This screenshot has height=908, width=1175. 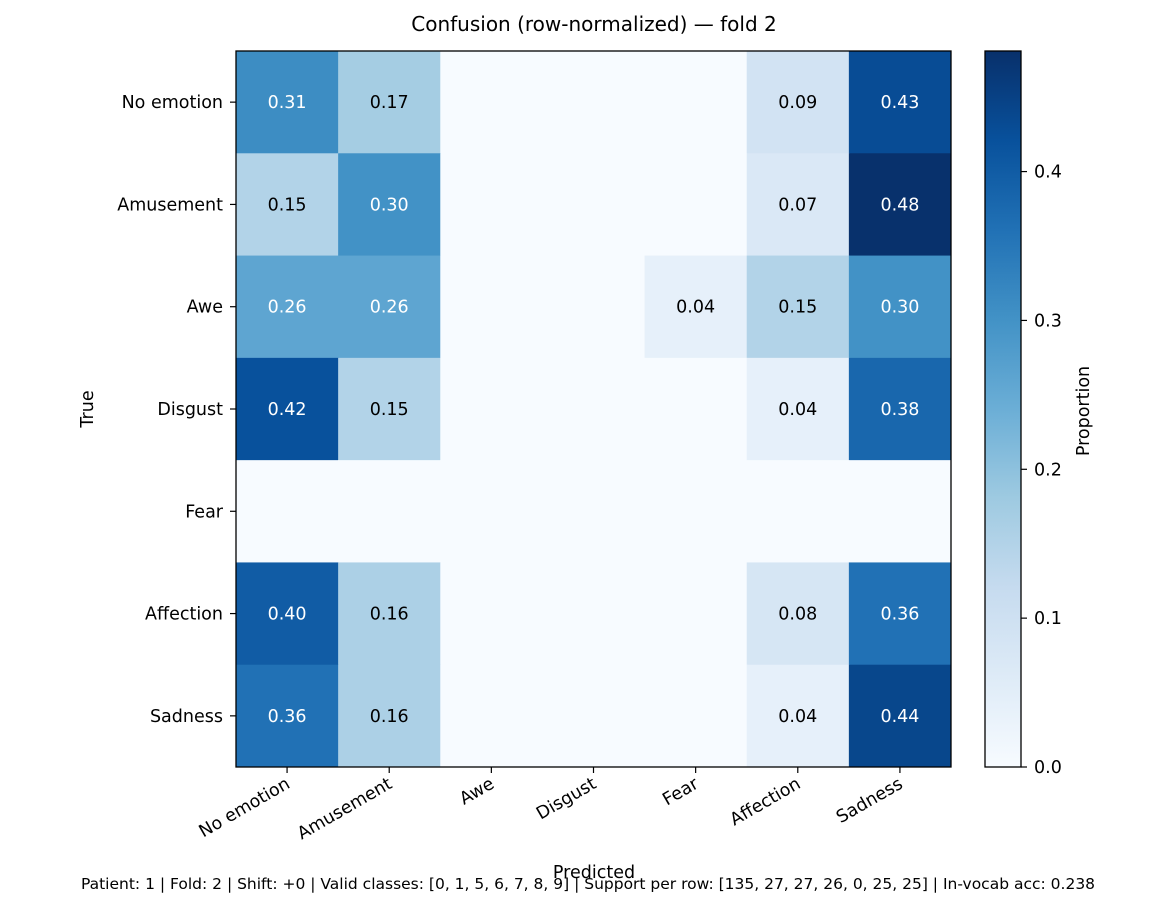 What do you see at coordinates (204, 512) in the screenshot?
I see `y-tick-label: Fear` at bounding box center [204, 512].